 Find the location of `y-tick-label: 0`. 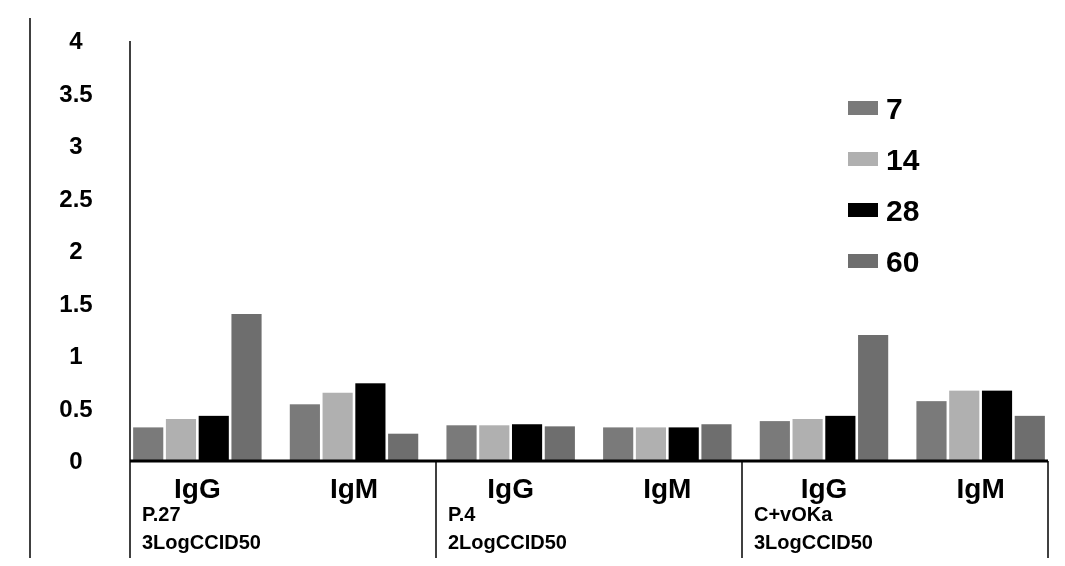

y-tick-label: 0 is located at coordinates (76, 461).